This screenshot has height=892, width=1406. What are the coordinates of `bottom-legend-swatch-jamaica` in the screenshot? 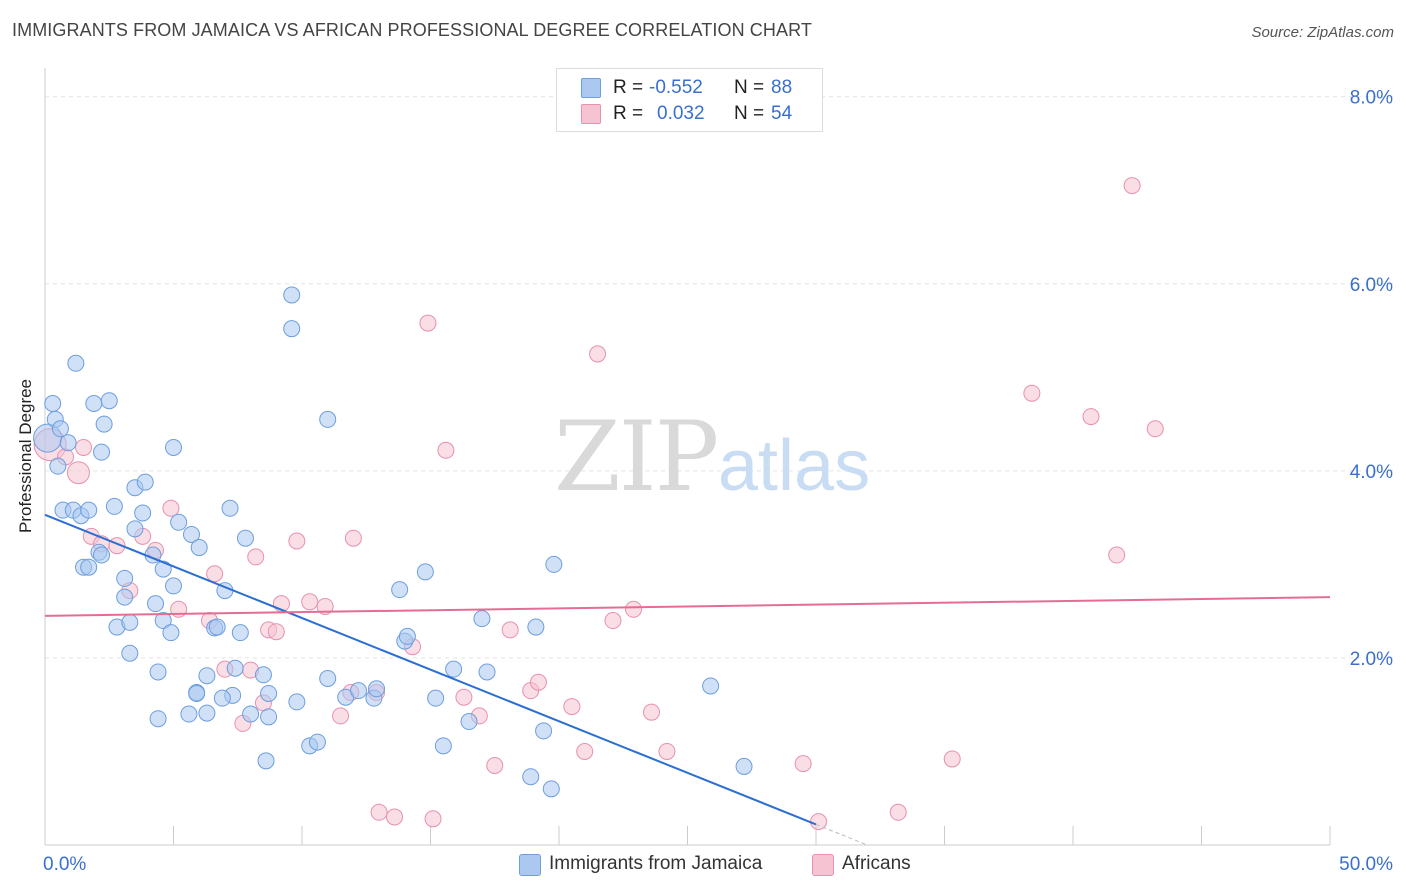 It's located at (530, 865).